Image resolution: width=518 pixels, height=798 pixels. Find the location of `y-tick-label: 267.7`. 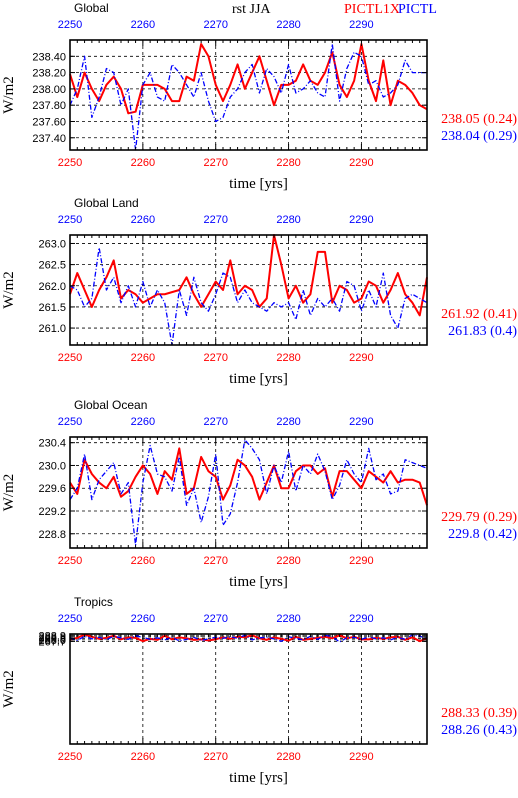

y-tick-label: 267.7 is located at coordinates (52, 642).